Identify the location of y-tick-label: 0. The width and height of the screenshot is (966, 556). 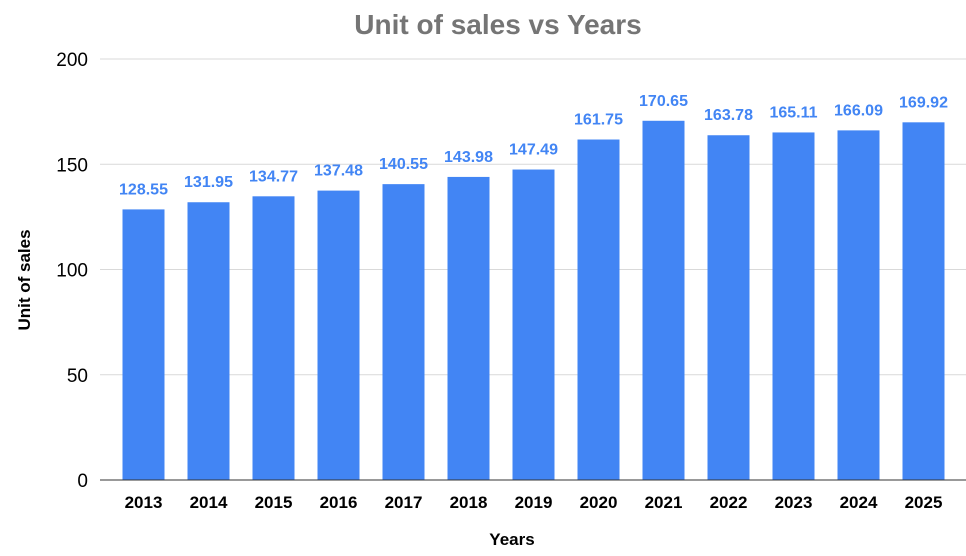
(82, 481).